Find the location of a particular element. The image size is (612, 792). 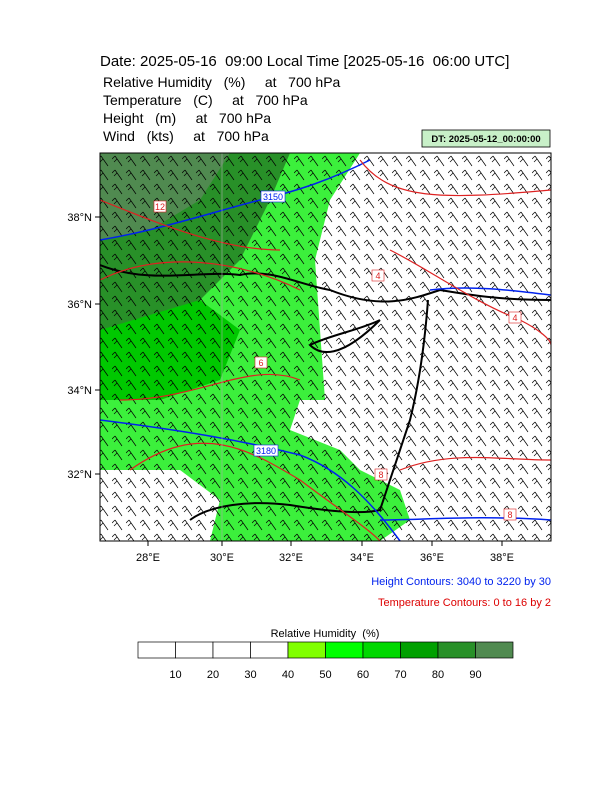

height-note: Height Contours: 3040 to 3220 by 30 is located at coordinates (461, 582).